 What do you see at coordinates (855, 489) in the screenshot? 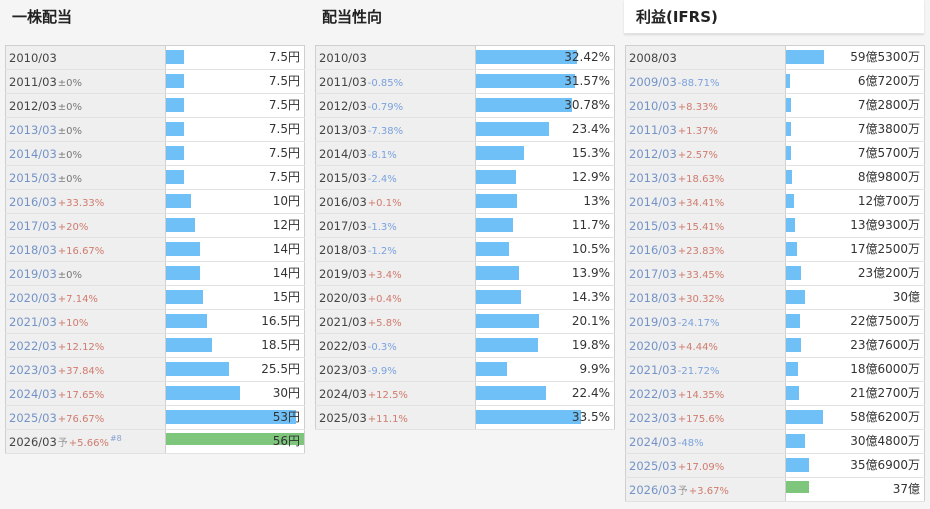
I see `bar-cell: 37億` at bounding box center [855, 489].